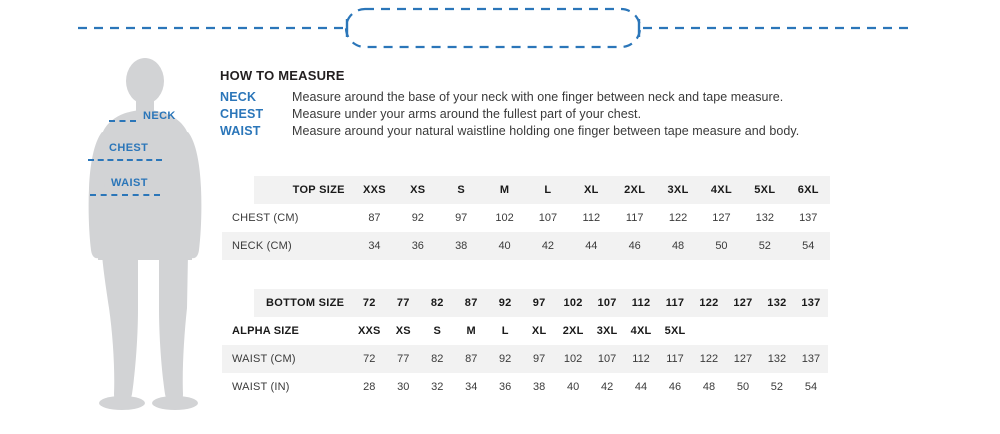 The width and height of the screenshot is (1000, 434). I want to click on body-figure: NECK CHEST WAIST, so click(148, 234).